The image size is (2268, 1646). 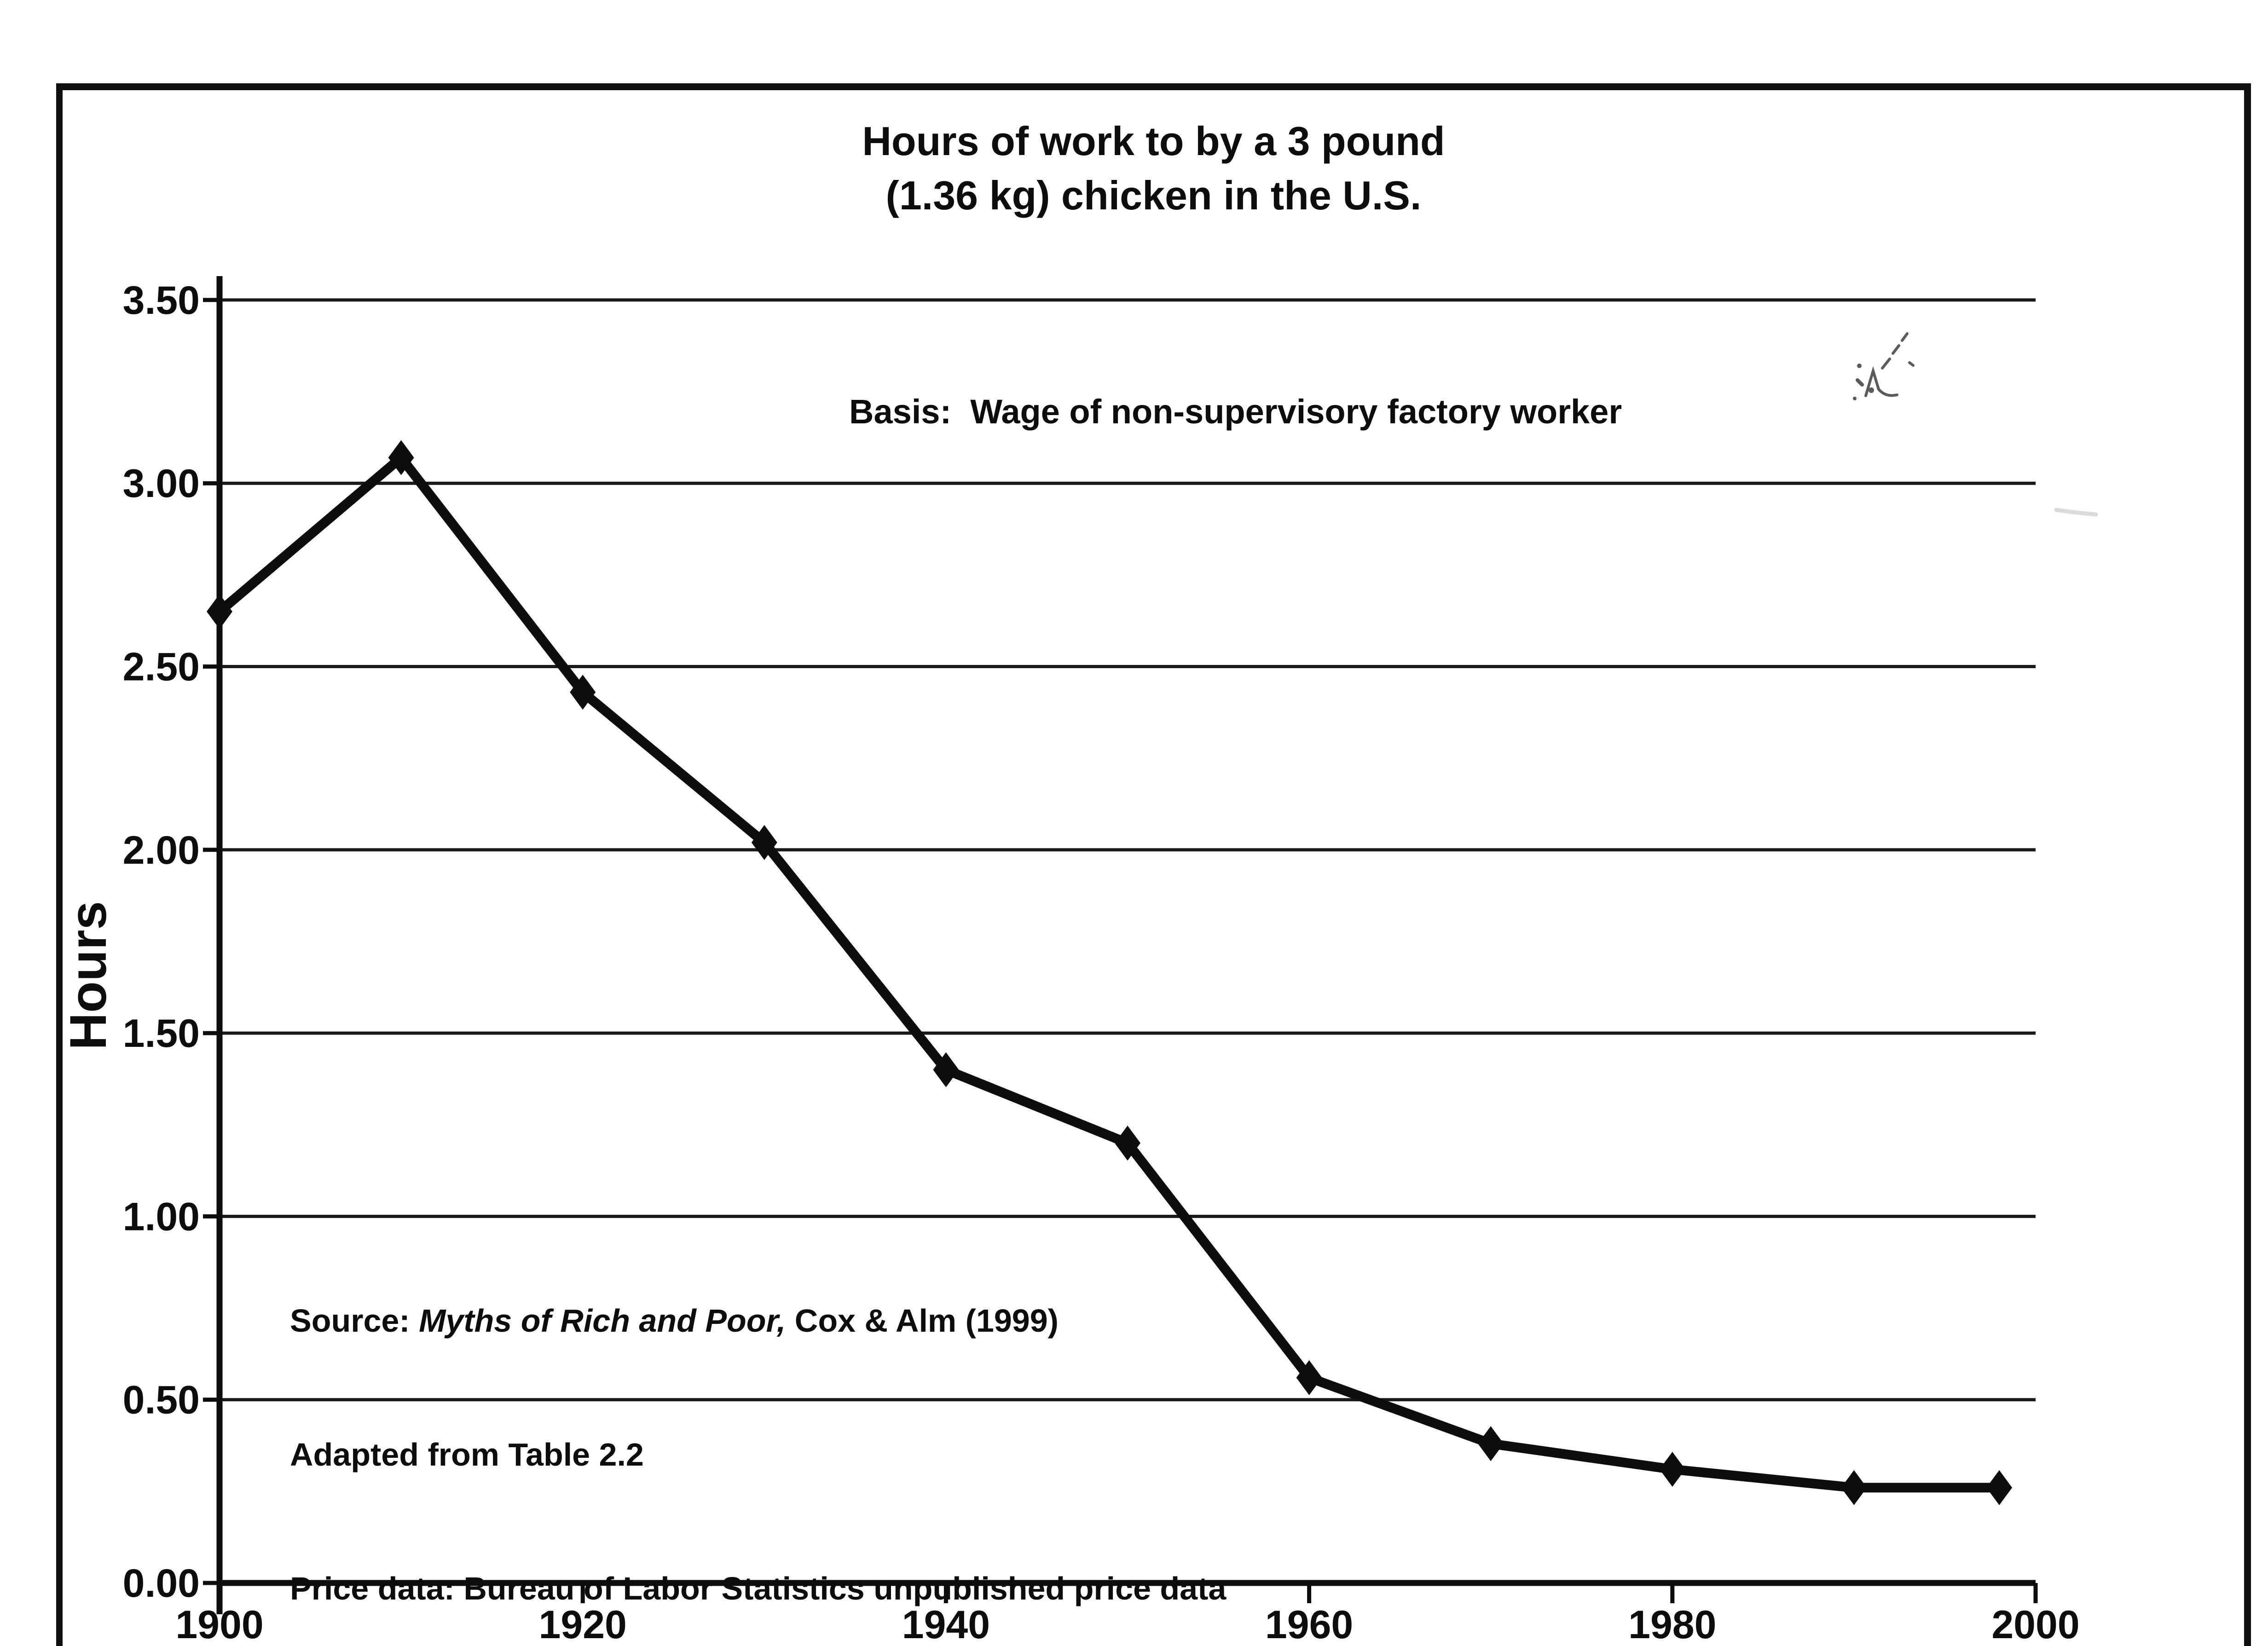 I want to click on source-prefix: Source:, so click(x=354, y=1321).